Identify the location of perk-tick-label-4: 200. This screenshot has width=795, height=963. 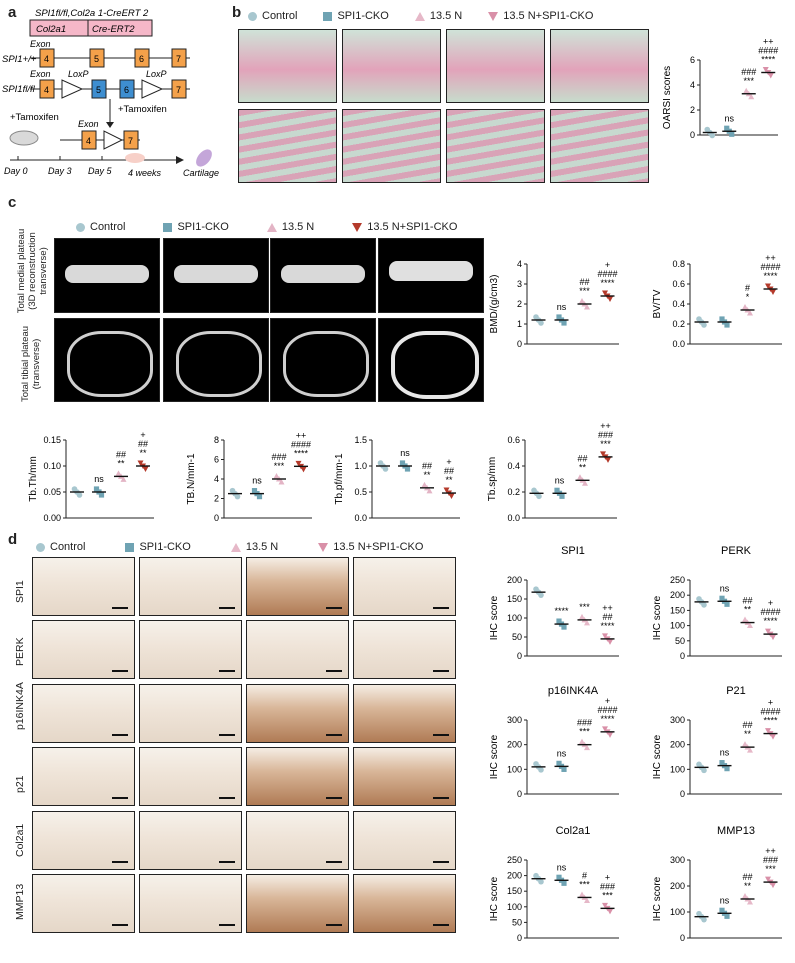
(677, 595).